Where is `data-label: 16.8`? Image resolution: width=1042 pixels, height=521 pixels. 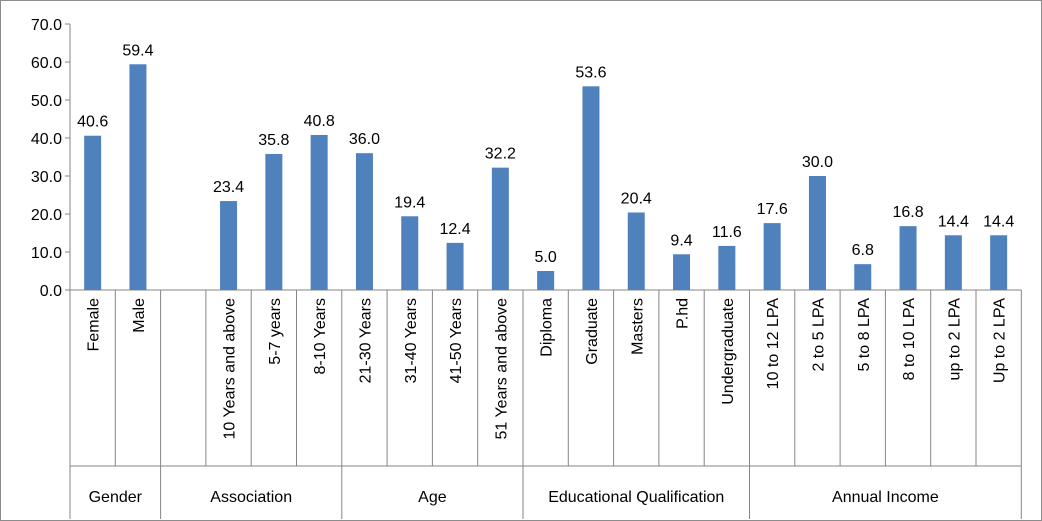
data-label: 16.8 is located at coordinates (907, 212).